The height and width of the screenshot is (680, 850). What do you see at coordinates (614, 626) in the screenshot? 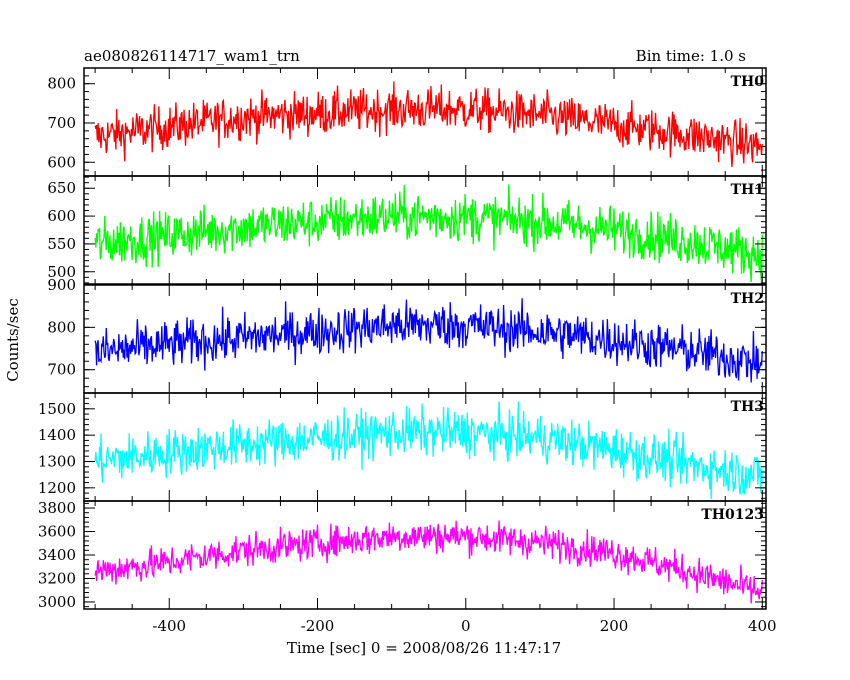
I see `x-tick-label: 200` at bounding box center [614, 626].